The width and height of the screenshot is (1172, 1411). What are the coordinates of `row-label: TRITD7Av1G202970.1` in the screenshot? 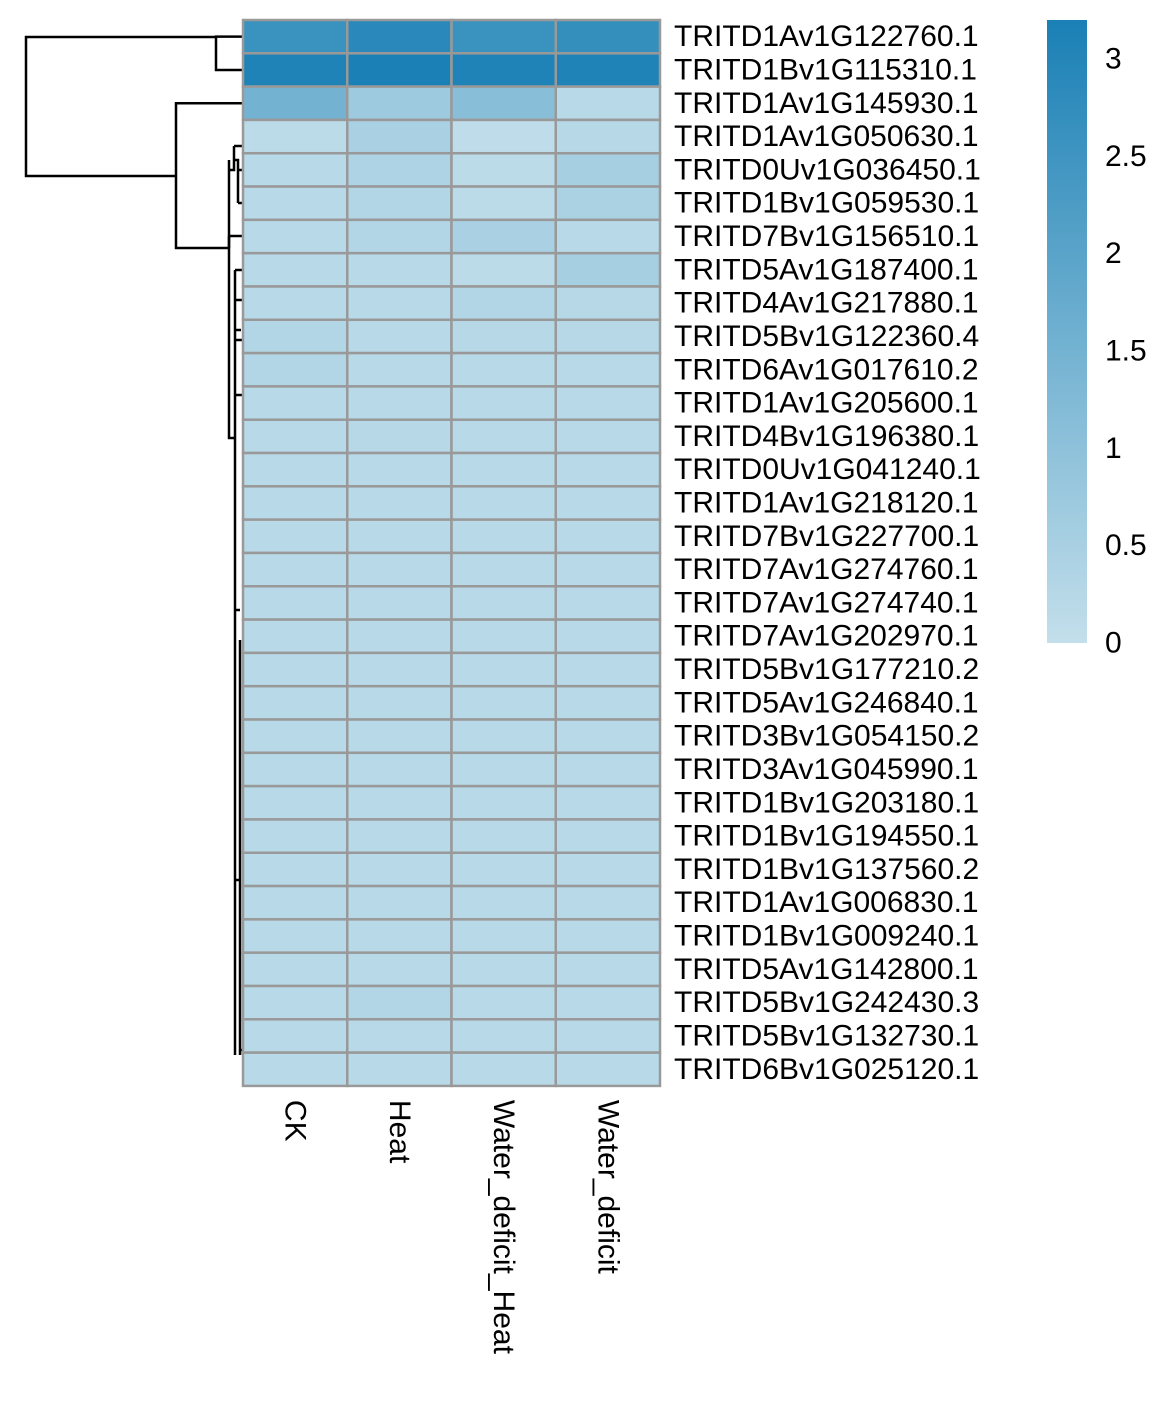 It's located at (826, 636).